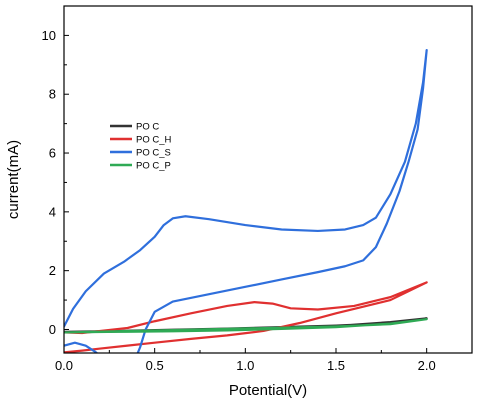 Image resolution: width=480 pixels, height=404 pixels. Describe the element at coordinates (52, 211) in the screenshot. I see `y-tick-label: 4` at that location.